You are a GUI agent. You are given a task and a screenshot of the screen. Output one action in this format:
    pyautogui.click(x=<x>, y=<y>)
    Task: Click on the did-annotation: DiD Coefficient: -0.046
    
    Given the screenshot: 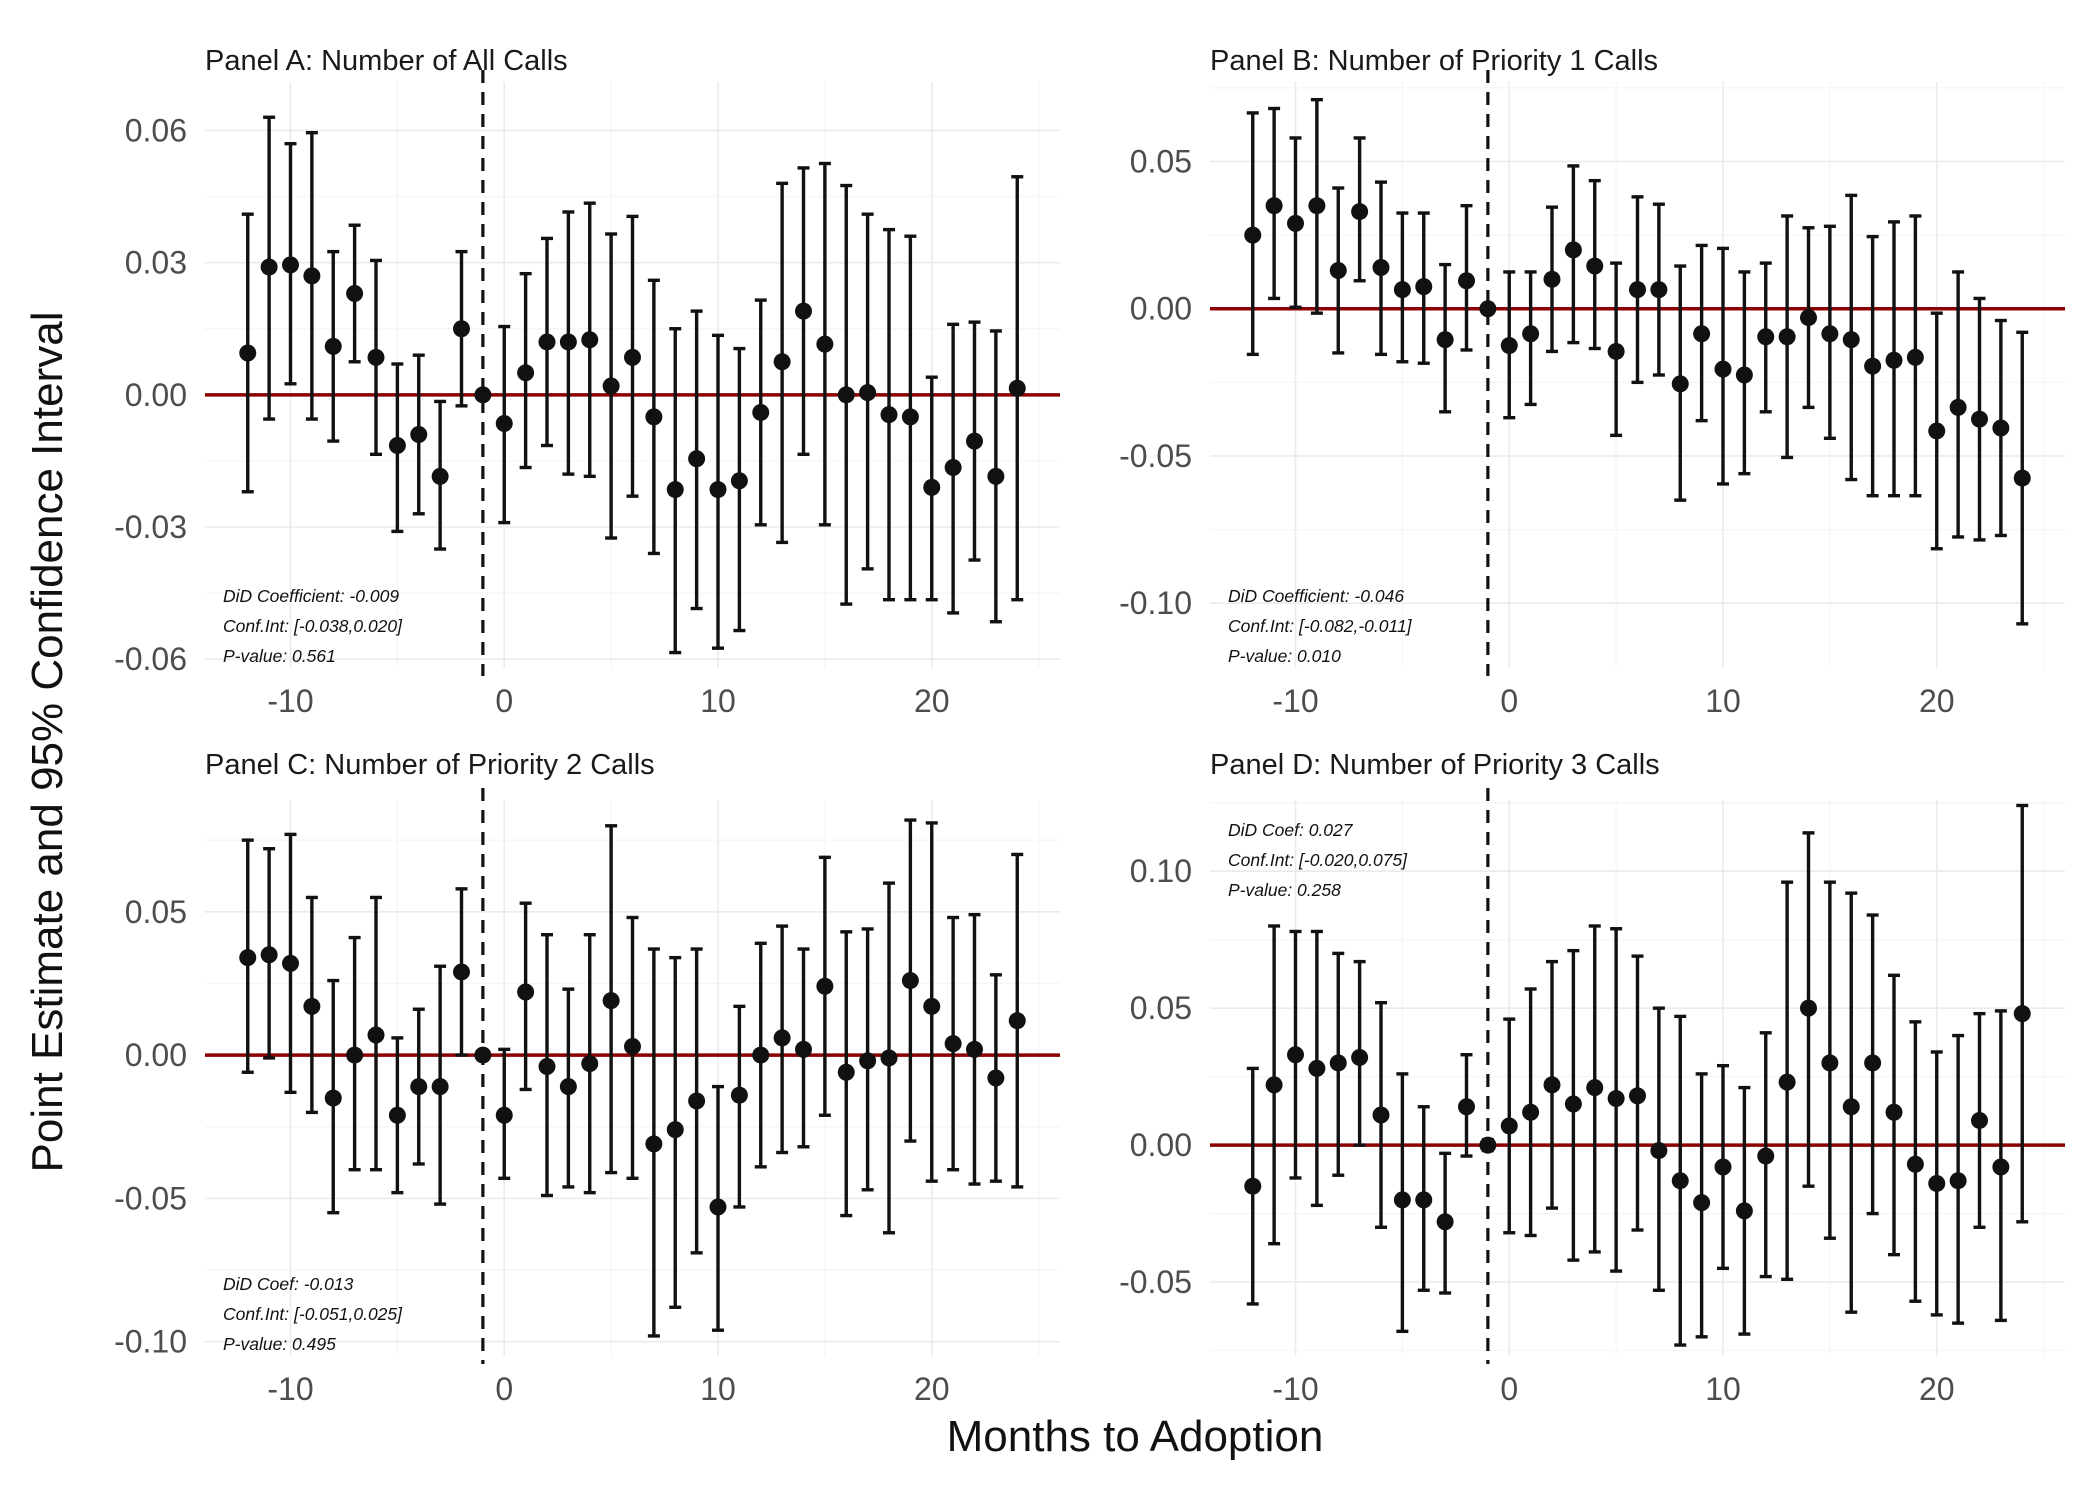 What is the action you would take?
    pyautogui.click(x=1316, y=596)
    